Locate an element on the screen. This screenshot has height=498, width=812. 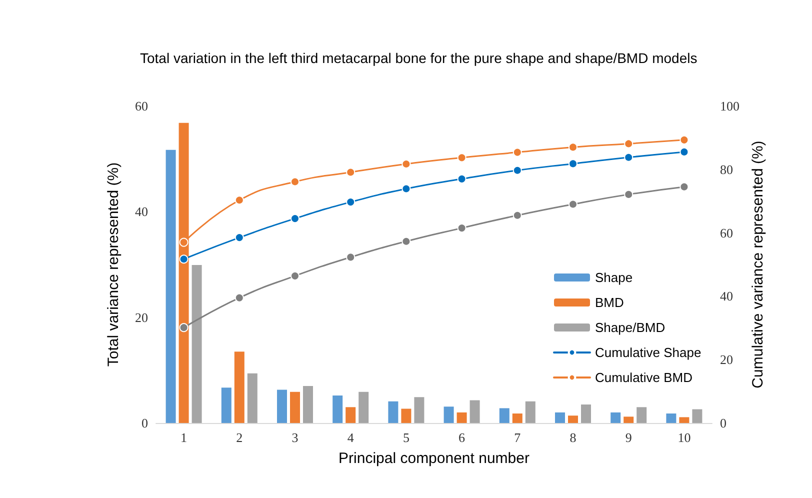
legend-label: Cumulative BMD is located at coordinates (644, 377).